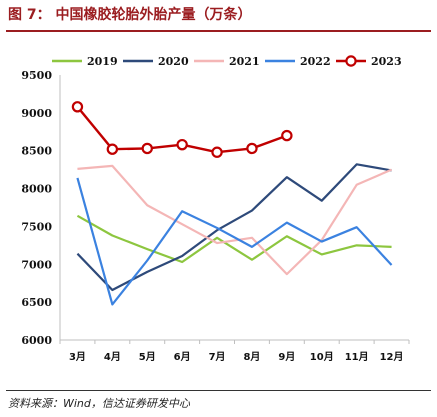 The width and height of the screenshot is (437, 417). I want to click on x-tick-label: 8月, so click(251, 357).